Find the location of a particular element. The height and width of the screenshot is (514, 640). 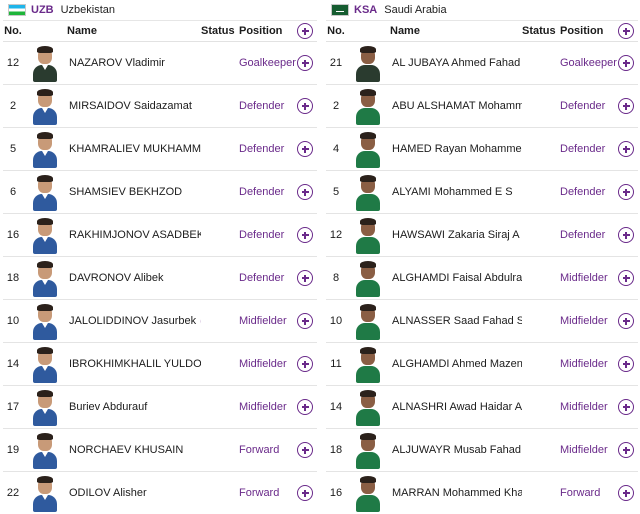

player-name: Buriev Abdurauf is located at coordinates (108, 407).